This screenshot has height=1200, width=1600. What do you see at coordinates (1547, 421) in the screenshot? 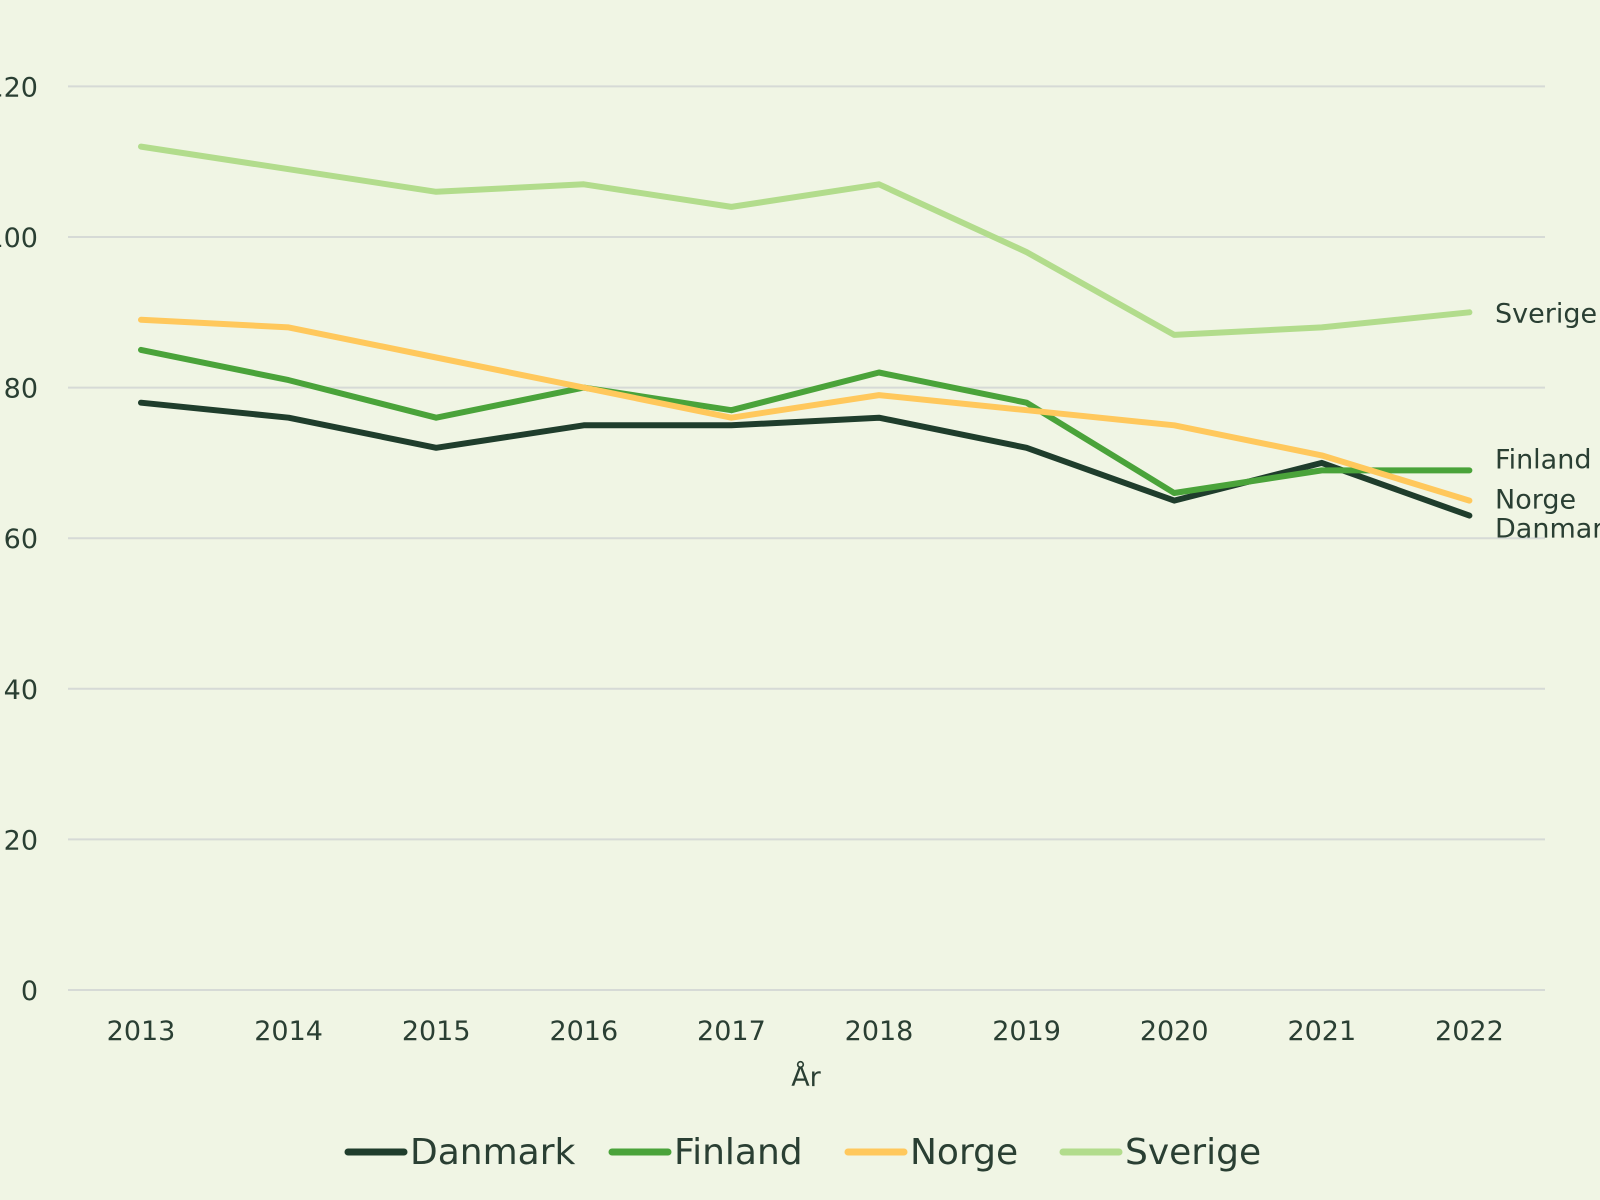
I see `series-end-labels: Danmark Finland Norge Sverige` at bounding box center [1547, 421].